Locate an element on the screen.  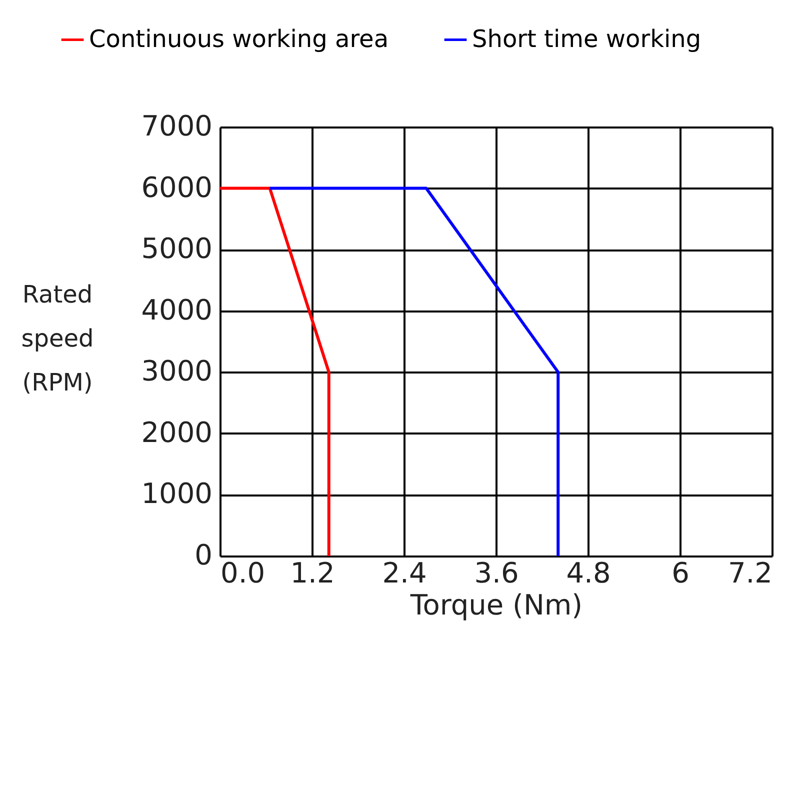
y-tick-label: 1000 is located at coordinates (176, 493).